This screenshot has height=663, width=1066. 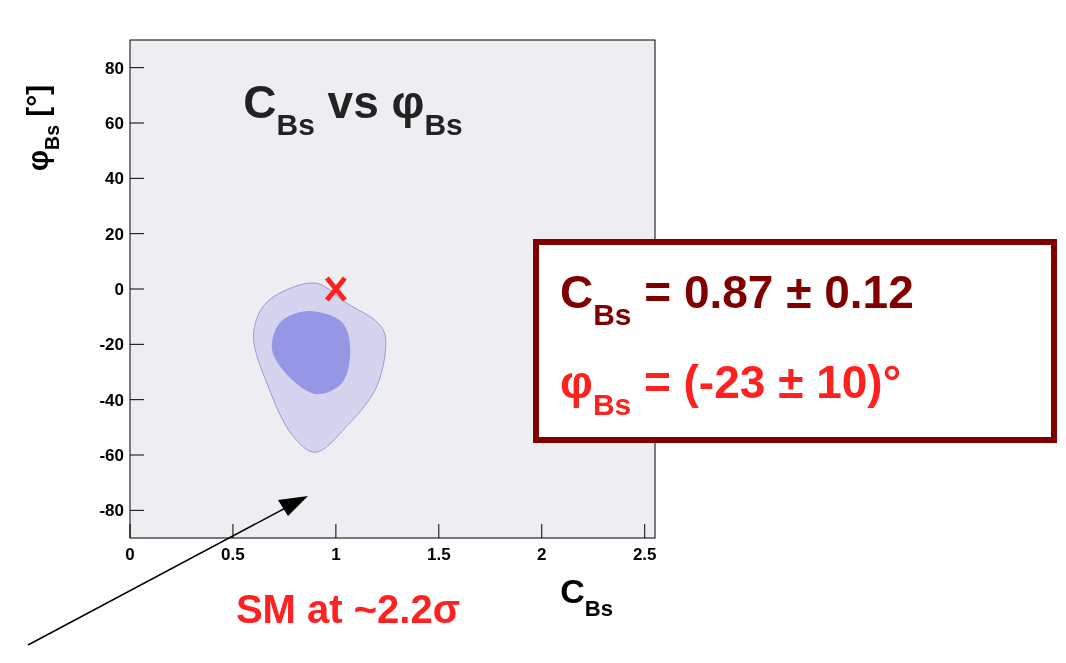 What do you see at coordinates (542, 554) in the screenshot?
I see `x-tick-label: 2` at bounding box center [542, 554].